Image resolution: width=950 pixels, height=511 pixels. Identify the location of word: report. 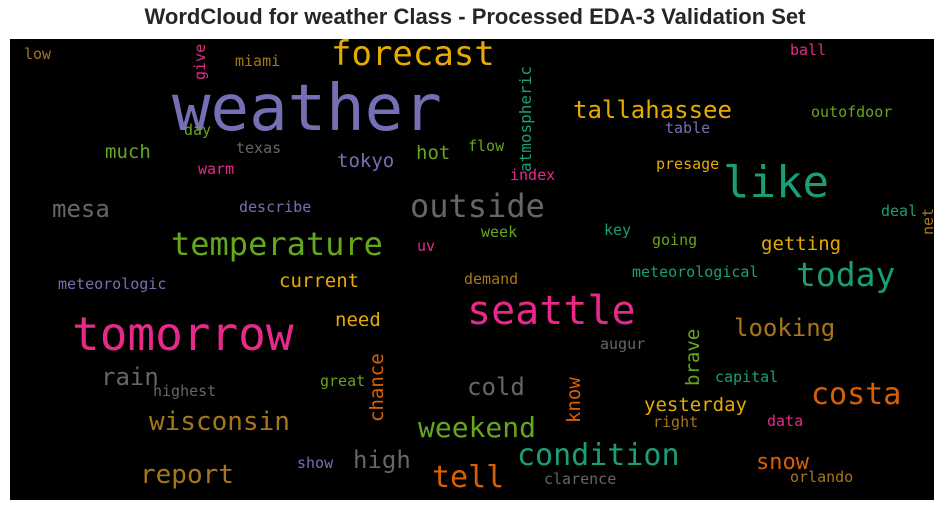
(187, 475).